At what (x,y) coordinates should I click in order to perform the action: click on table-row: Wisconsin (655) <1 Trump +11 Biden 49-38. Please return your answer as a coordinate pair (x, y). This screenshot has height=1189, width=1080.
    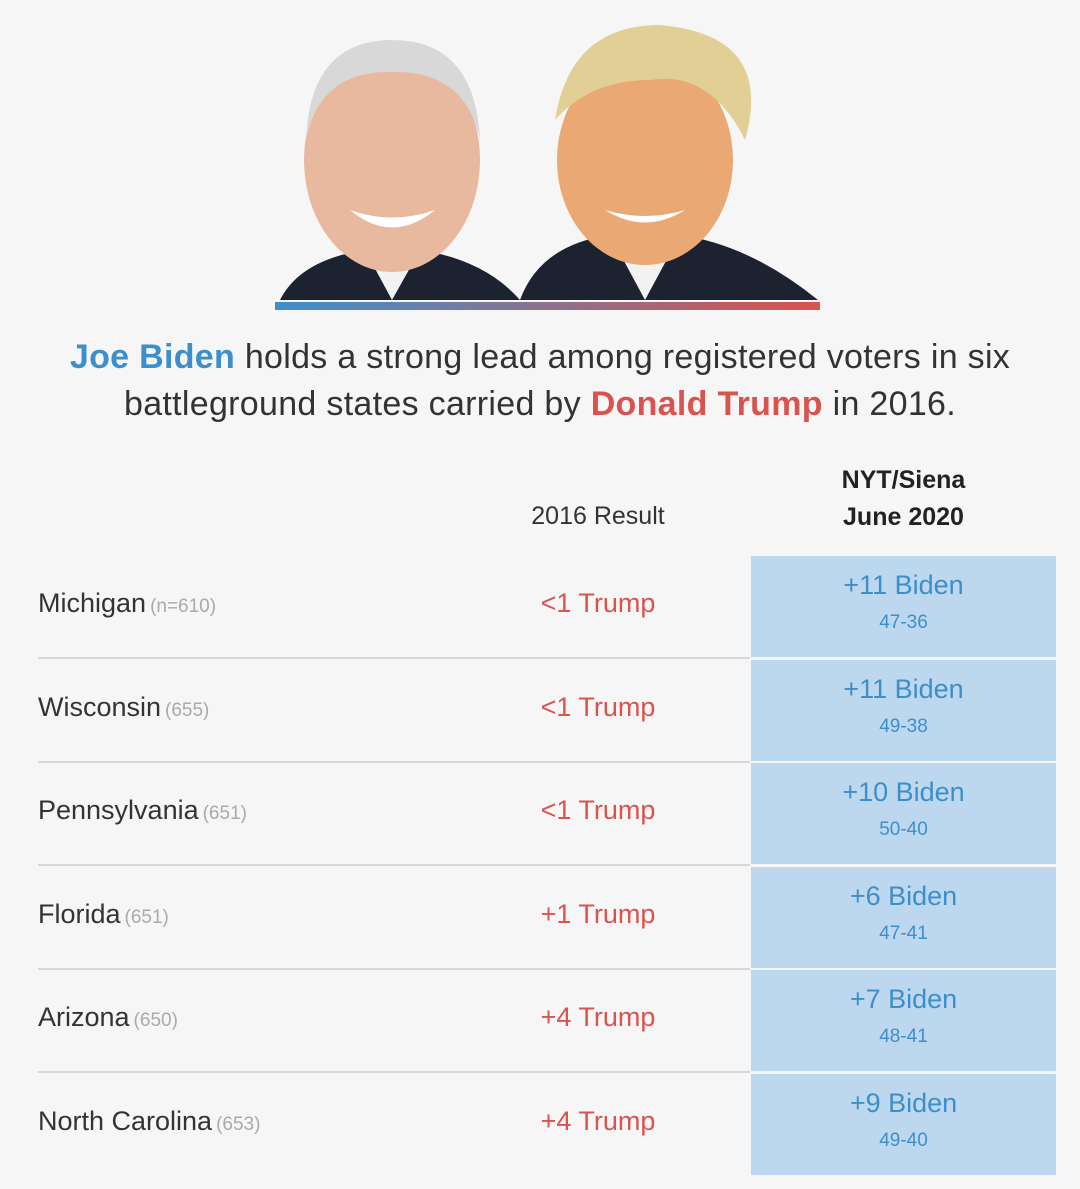
    Looking at the image, I should click on (547, 711).